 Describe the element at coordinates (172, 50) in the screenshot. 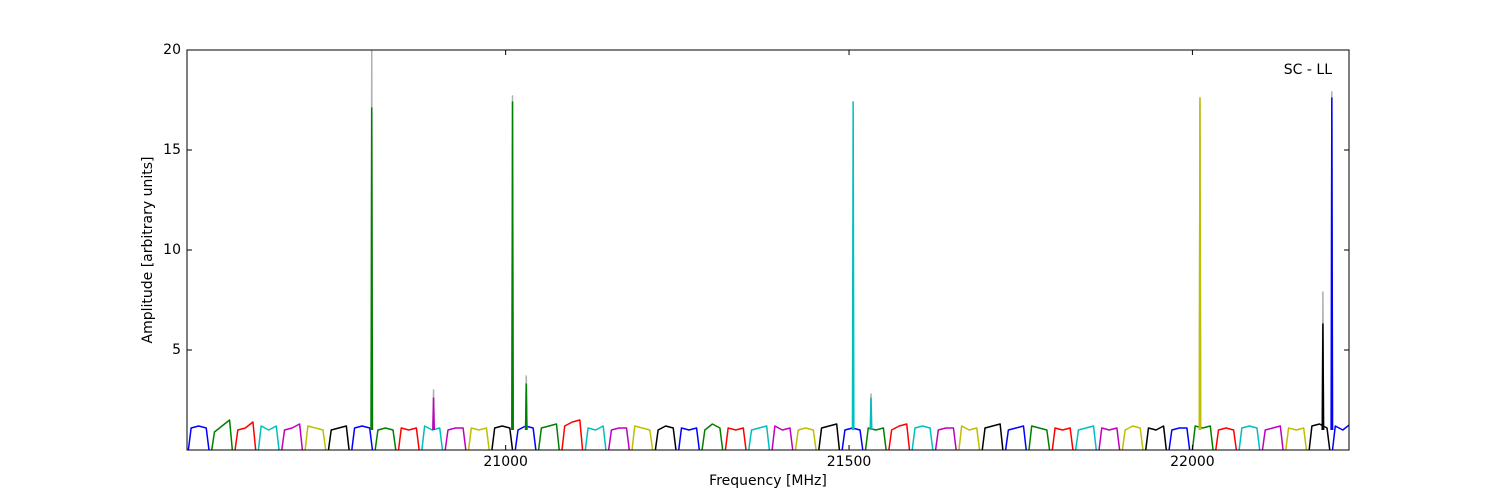

I see `y-tick-label: 20` at that location.